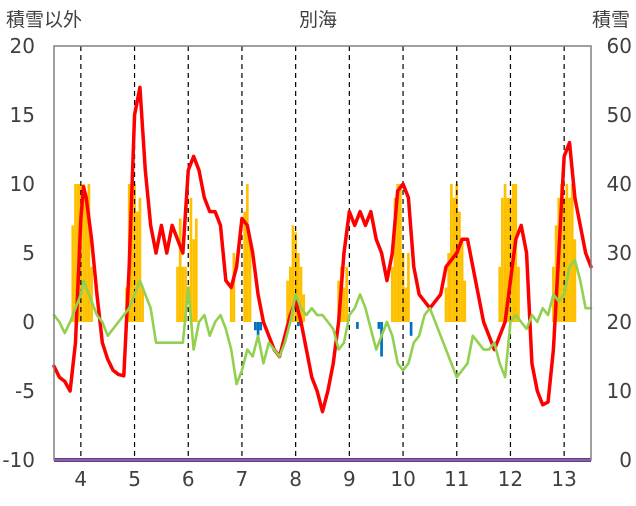  Describe the element at coordinates (625, 460) in the screenshot. I see `right-tick-label: 0` at that location.